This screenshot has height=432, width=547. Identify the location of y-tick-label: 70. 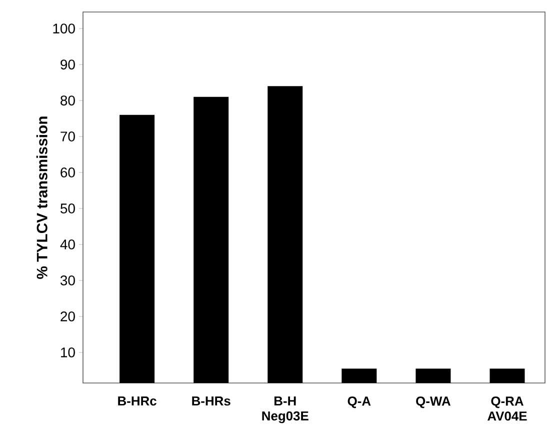
(67, 137).